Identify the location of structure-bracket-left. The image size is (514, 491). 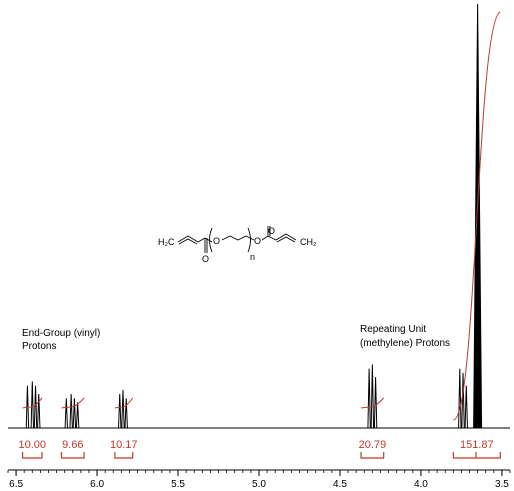
(211, 240).